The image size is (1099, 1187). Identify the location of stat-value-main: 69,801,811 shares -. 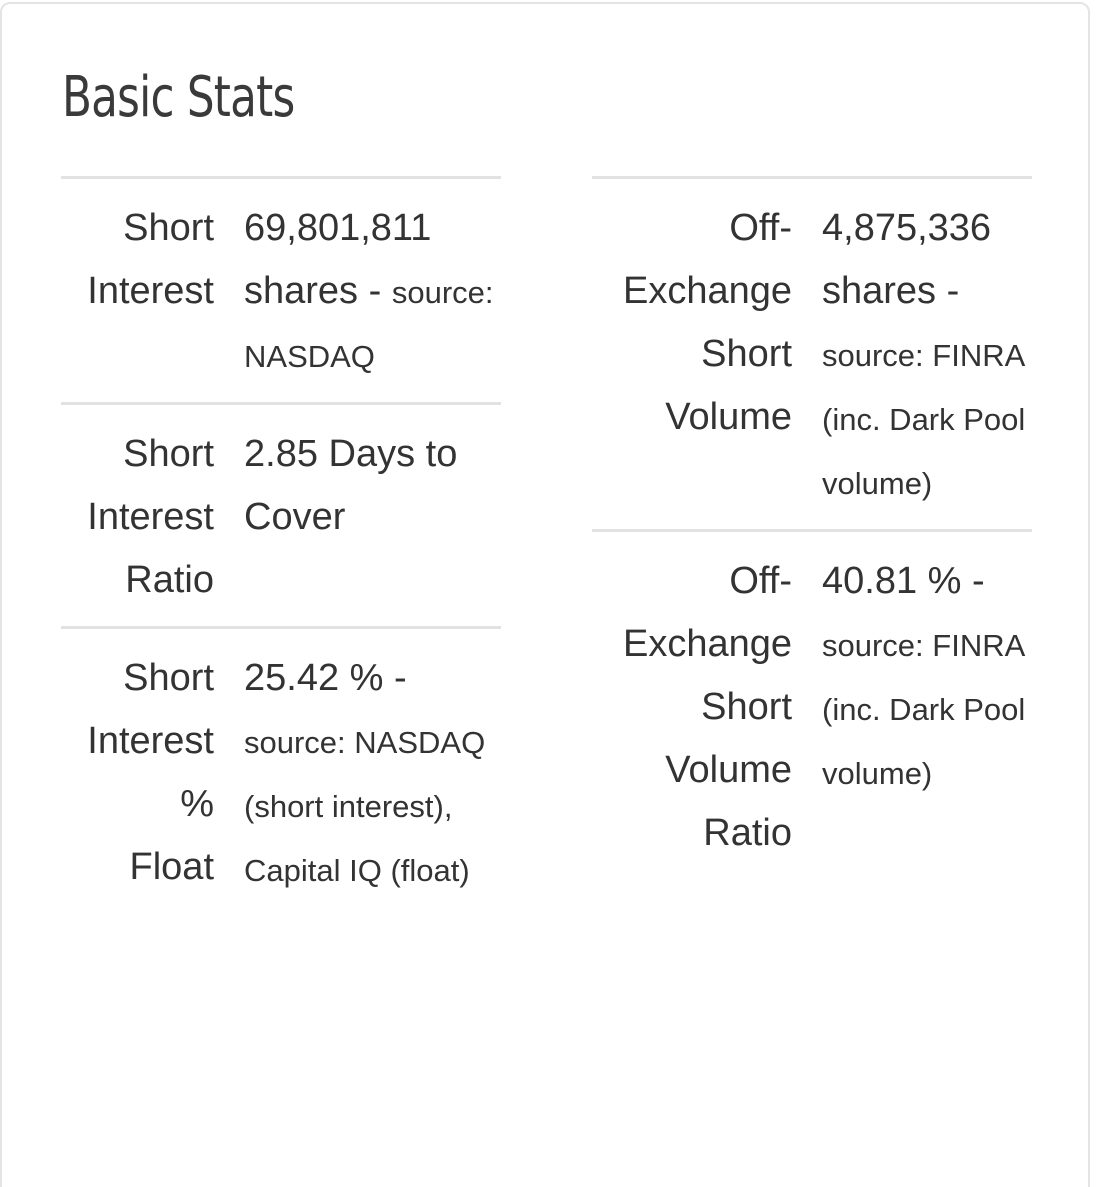
(338, 259).